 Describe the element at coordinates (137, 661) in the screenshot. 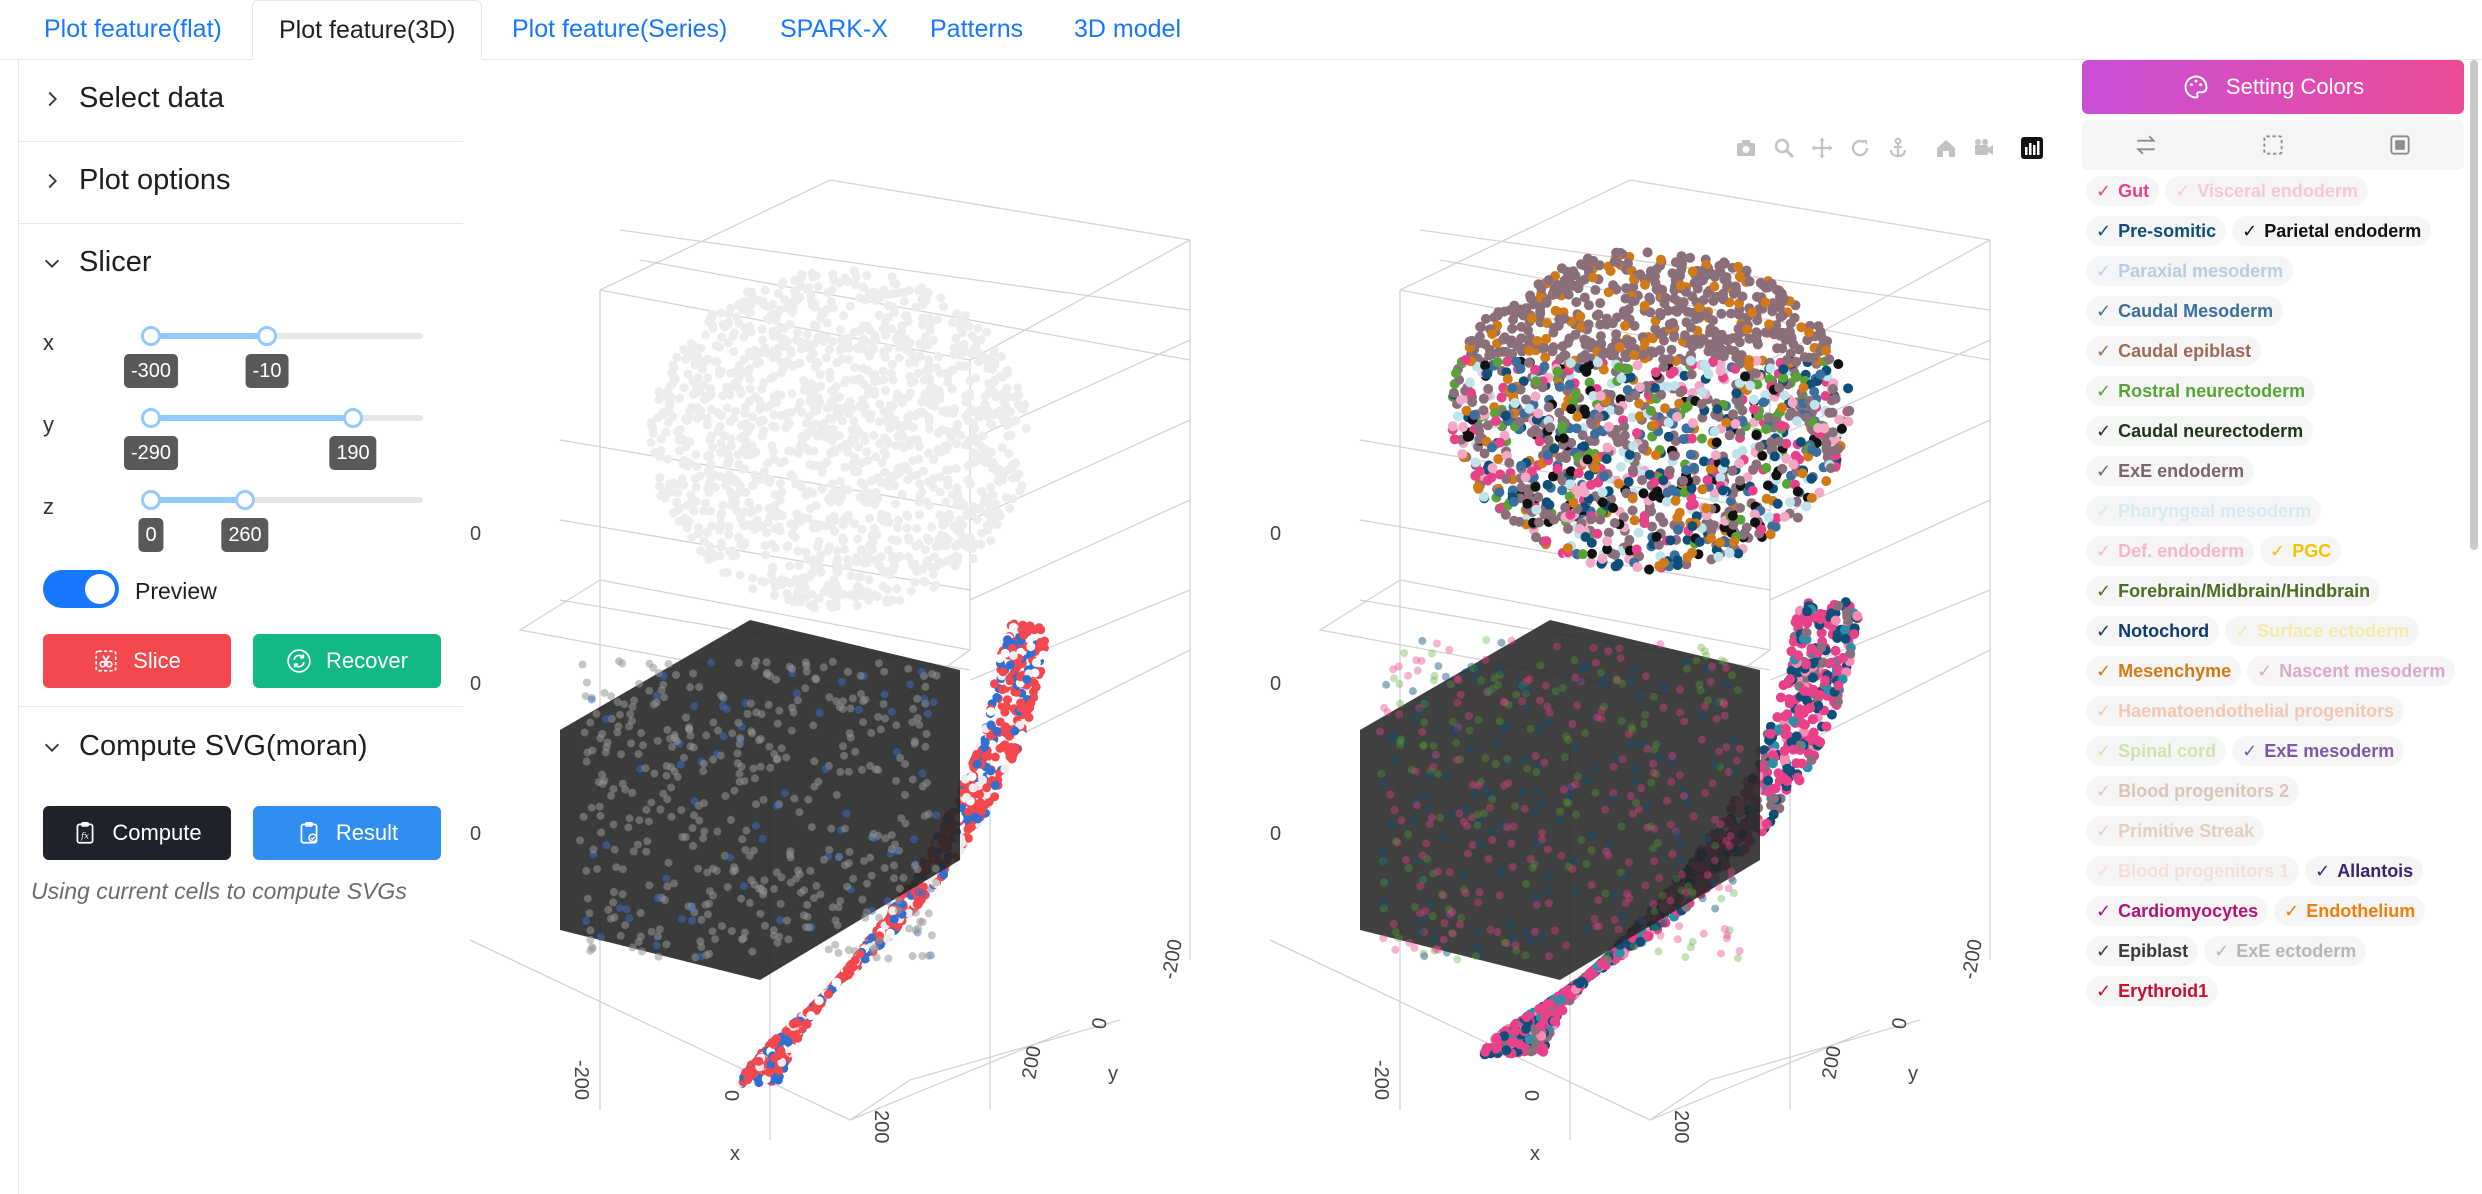

I see `slice-button: Slice` at that location.